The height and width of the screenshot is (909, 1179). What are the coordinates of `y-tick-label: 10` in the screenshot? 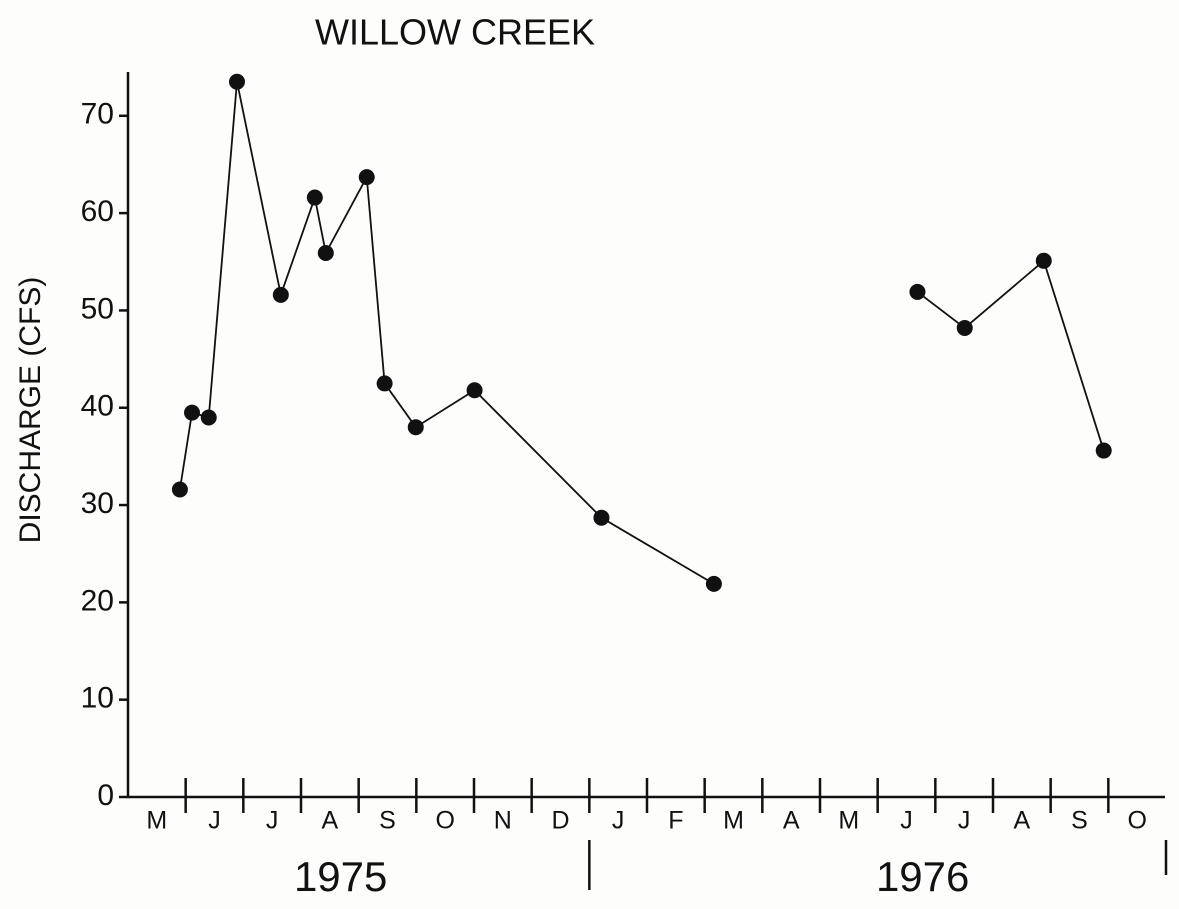 It's located at (97, 698).